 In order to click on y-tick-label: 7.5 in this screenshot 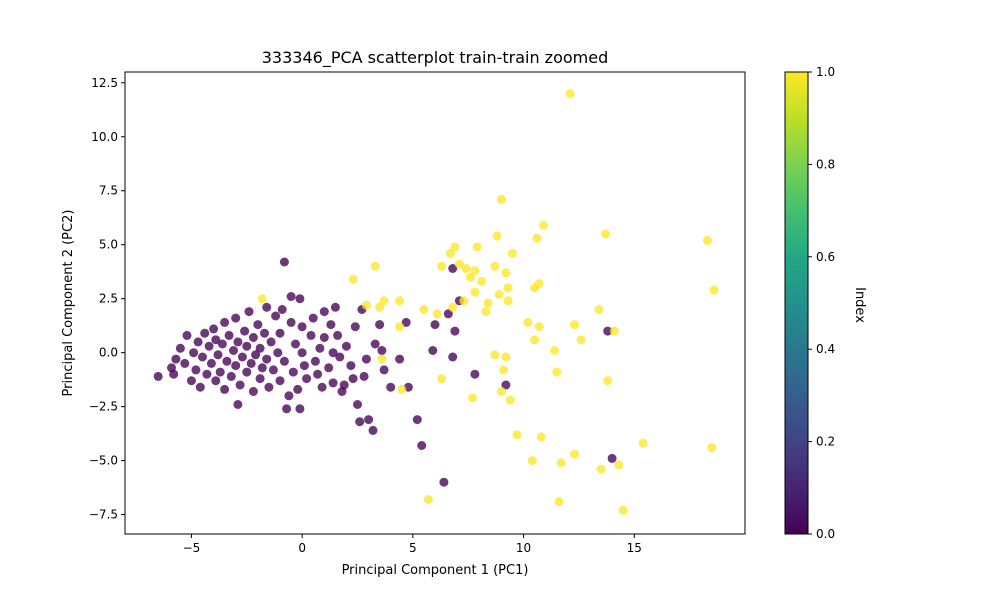, I will do `click(108, 191)`.